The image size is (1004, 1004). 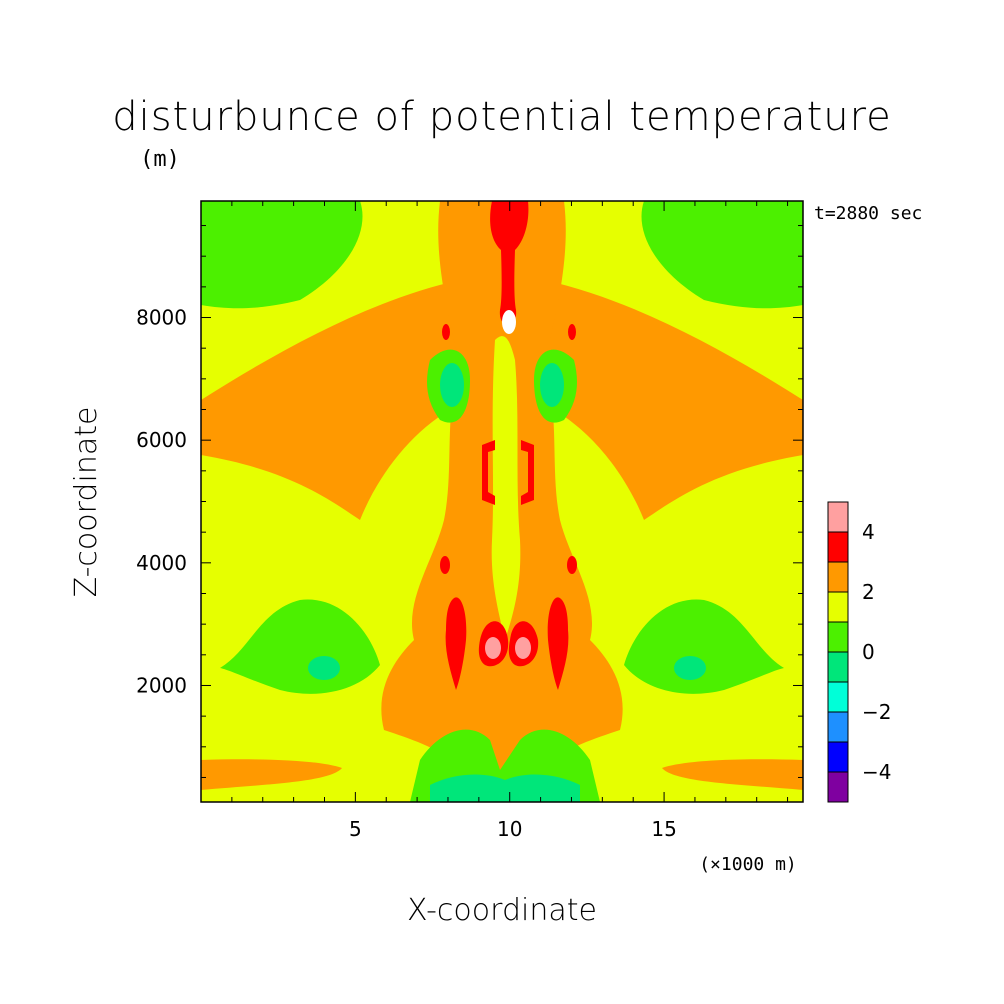 What do you see at coordinates (509, 263) in the screenshot?
I see `contour-region-top-plume` at bounding box center [509, 263].